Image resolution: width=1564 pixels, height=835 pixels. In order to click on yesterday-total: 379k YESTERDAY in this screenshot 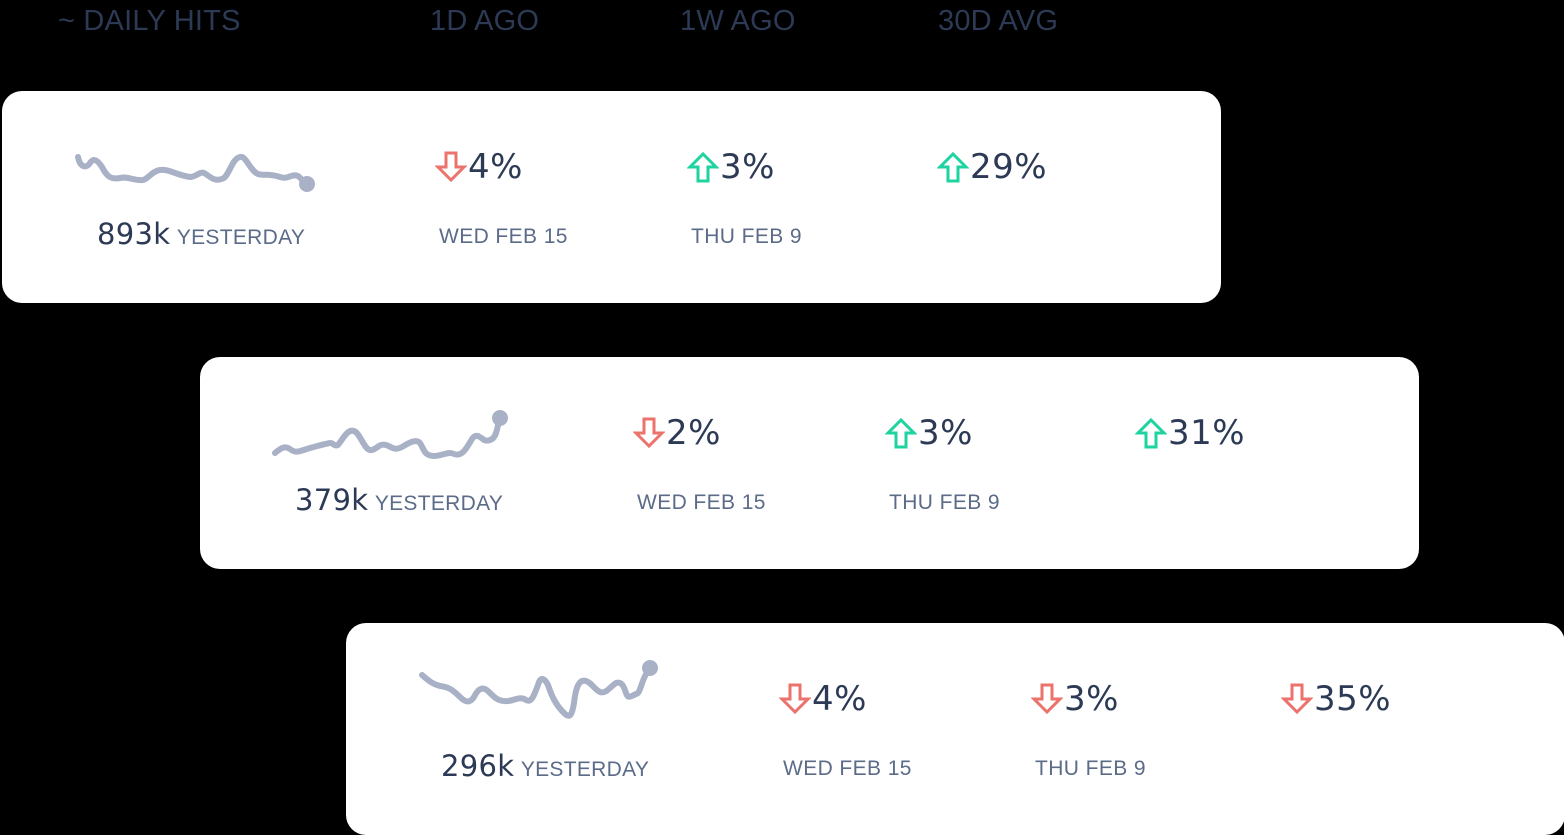, I will do `click(399, 500)`.